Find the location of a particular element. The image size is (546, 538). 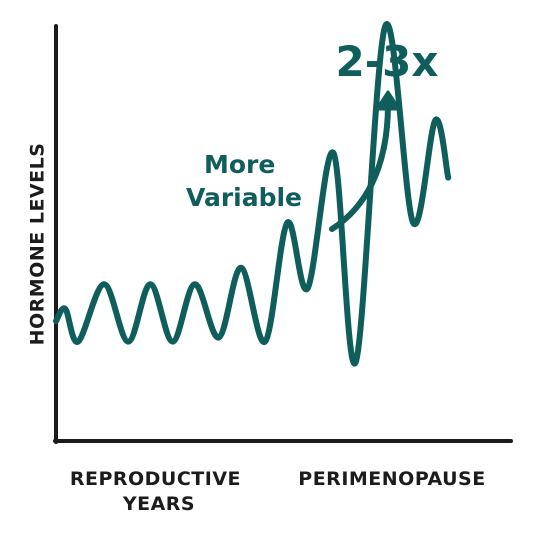

annotation-more: More is located at coordinates (239, 164).